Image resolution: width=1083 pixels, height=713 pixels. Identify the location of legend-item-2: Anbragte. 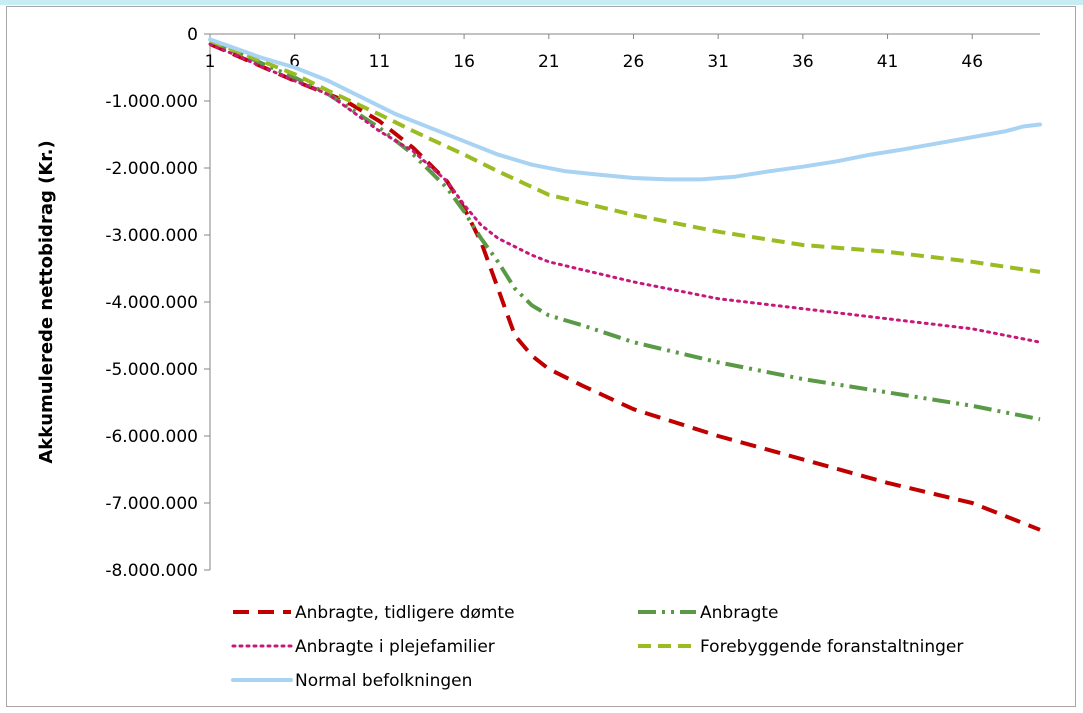
(708, 613).